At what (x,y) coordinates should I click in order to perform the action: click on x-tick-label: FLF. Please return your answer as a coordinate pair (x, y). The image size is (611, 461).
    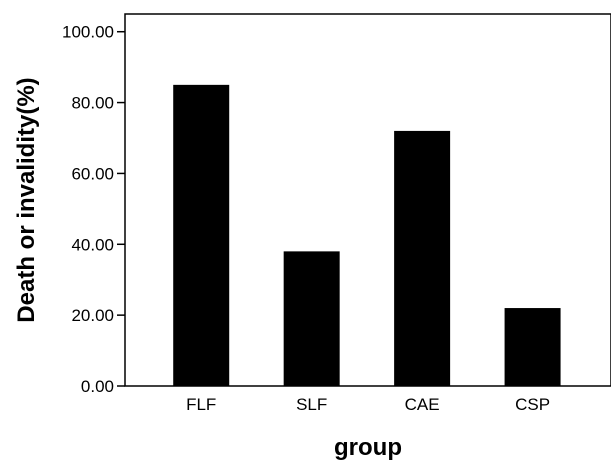
    Looking at the image, I should click on (201, 404).